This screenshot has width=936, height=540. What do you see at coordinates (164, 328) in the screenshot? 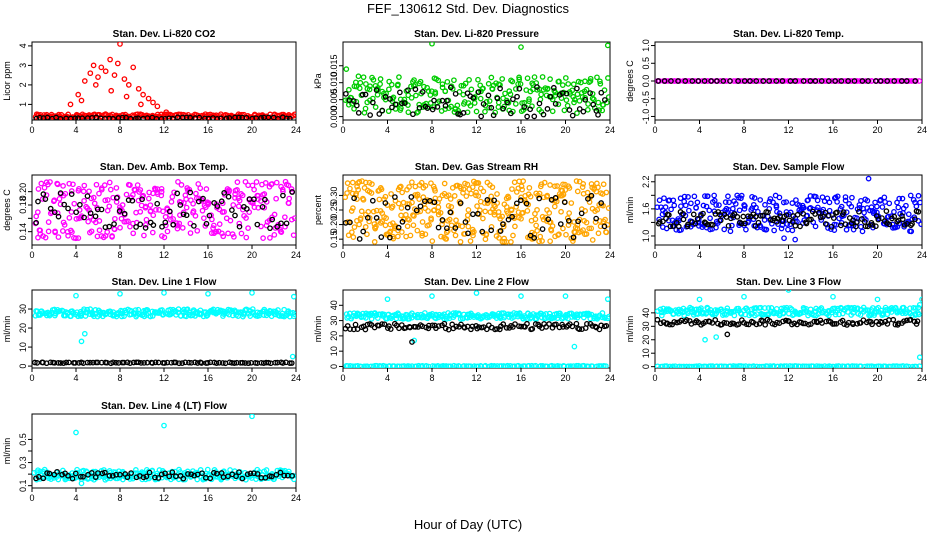
I see `data-points` at bounding box center [164, 328].